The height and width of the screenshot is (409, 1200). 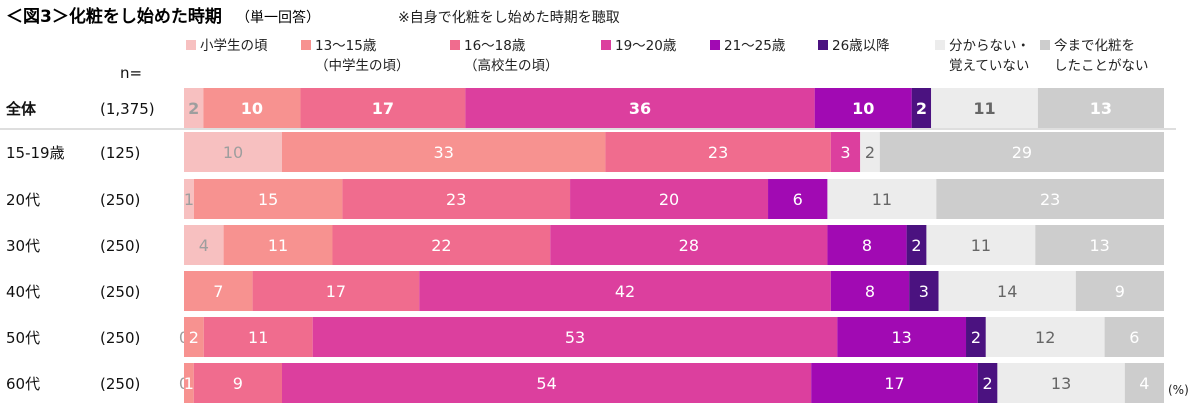 I want to click on row-label-0: 全体, so click(x=21, y=109).